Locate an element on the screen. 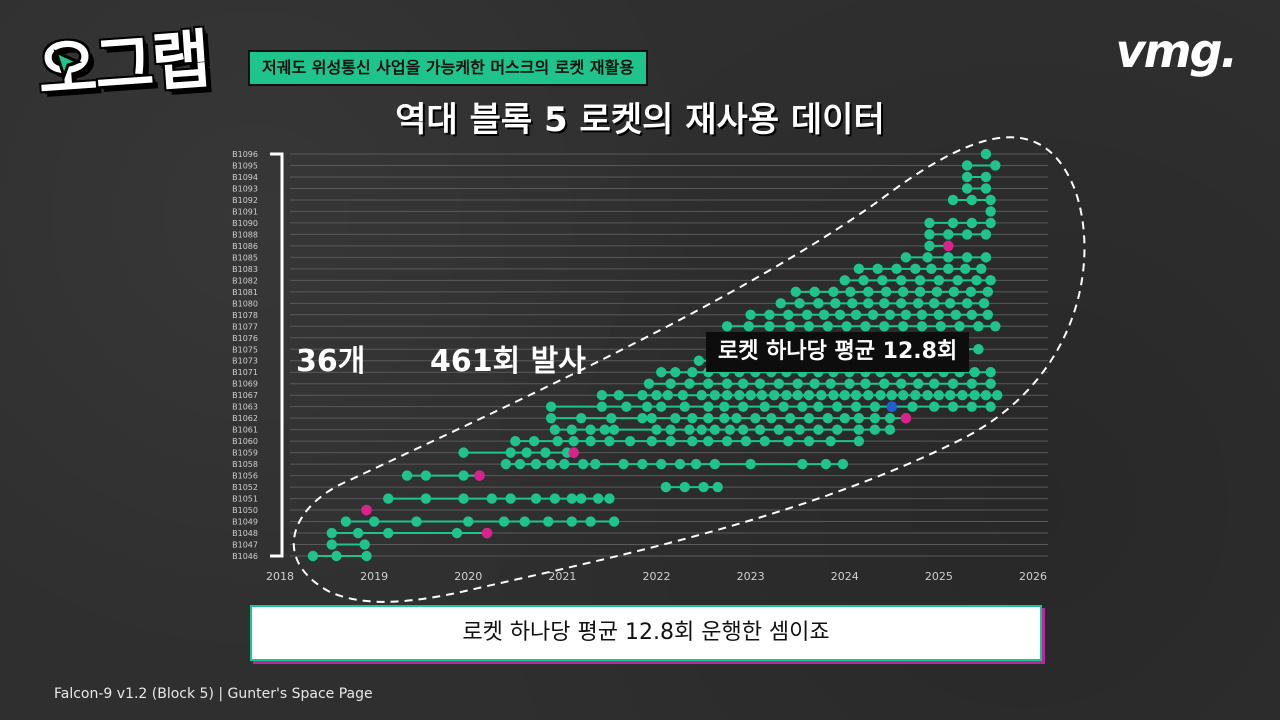 Image resolution: width=1280 pixels, height=720 pixels. x-tick-label: 2021 is located at coordinates (562, 576).